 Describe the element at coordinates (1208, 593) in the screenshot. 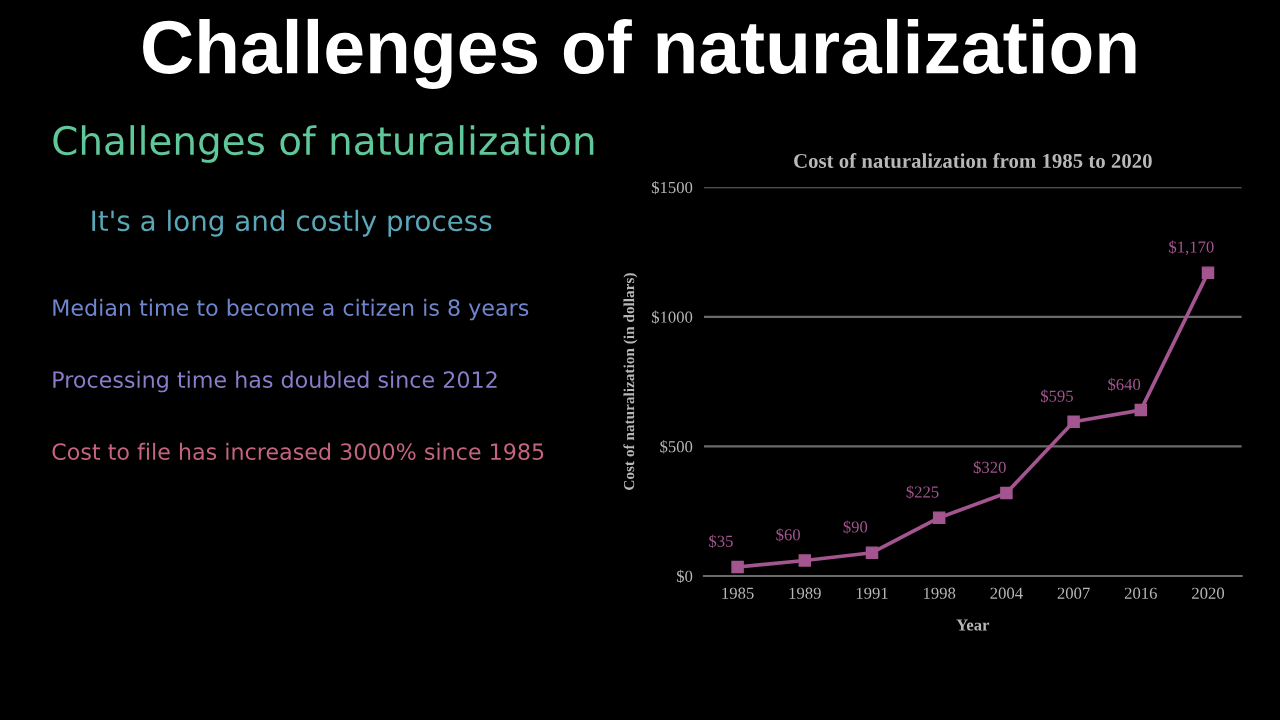

I see `x-tick-label: 2020` at that location.